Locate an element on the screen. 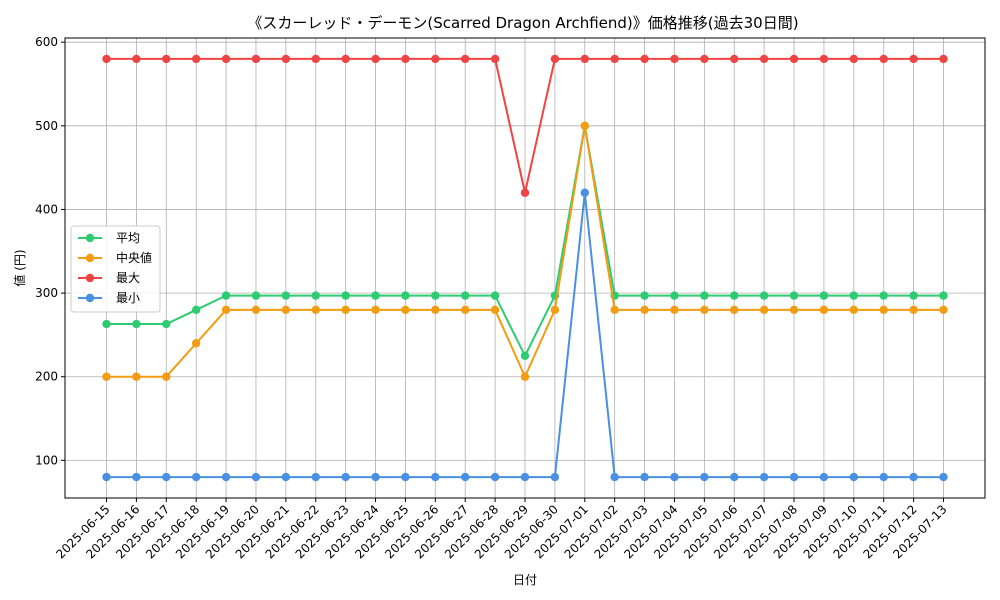 The height and width of the screenshot is (600, 1000). y-axis-label: 値 (円) is located at coordinates (19, 267).